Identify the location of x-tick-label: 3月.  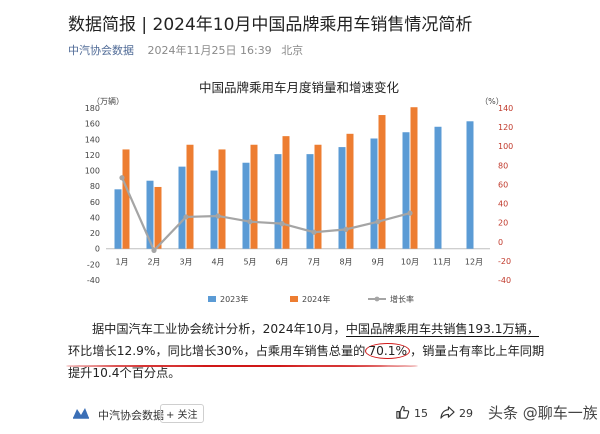
(185, 262).